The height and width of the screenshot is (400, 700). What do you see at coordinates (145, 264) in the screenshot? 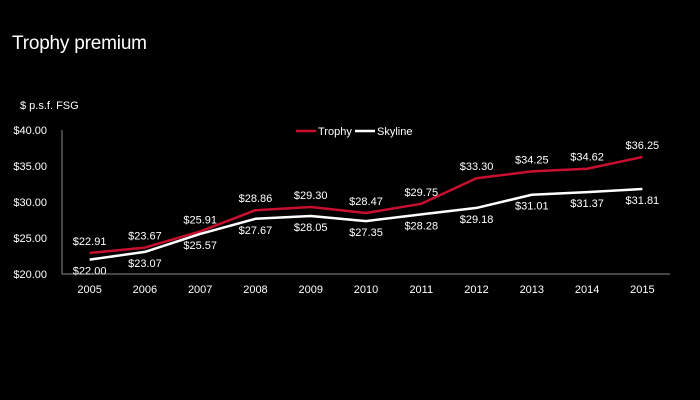
I see `data-label-skyline: $23.07` at bounding box center [145, 264].